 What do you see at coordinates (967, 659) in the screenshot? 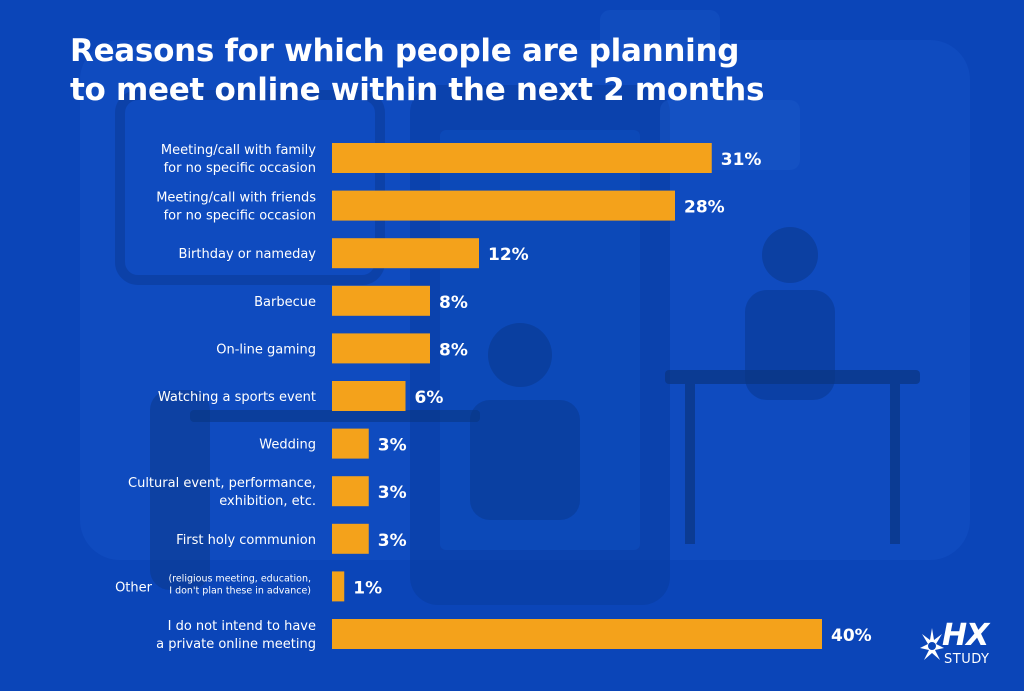
I see `logo-subtext: STUDY` at bounding box center [967, 659].